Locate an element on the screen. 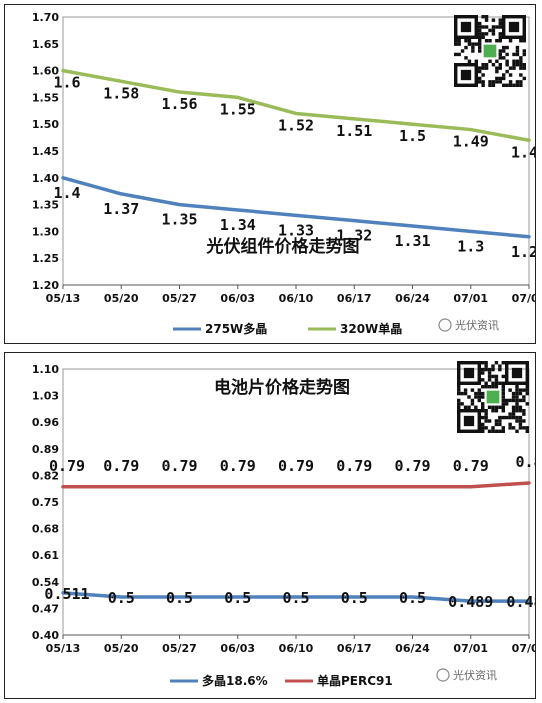  y-tick-label: 1.03 is located at coordinates (45, 396).